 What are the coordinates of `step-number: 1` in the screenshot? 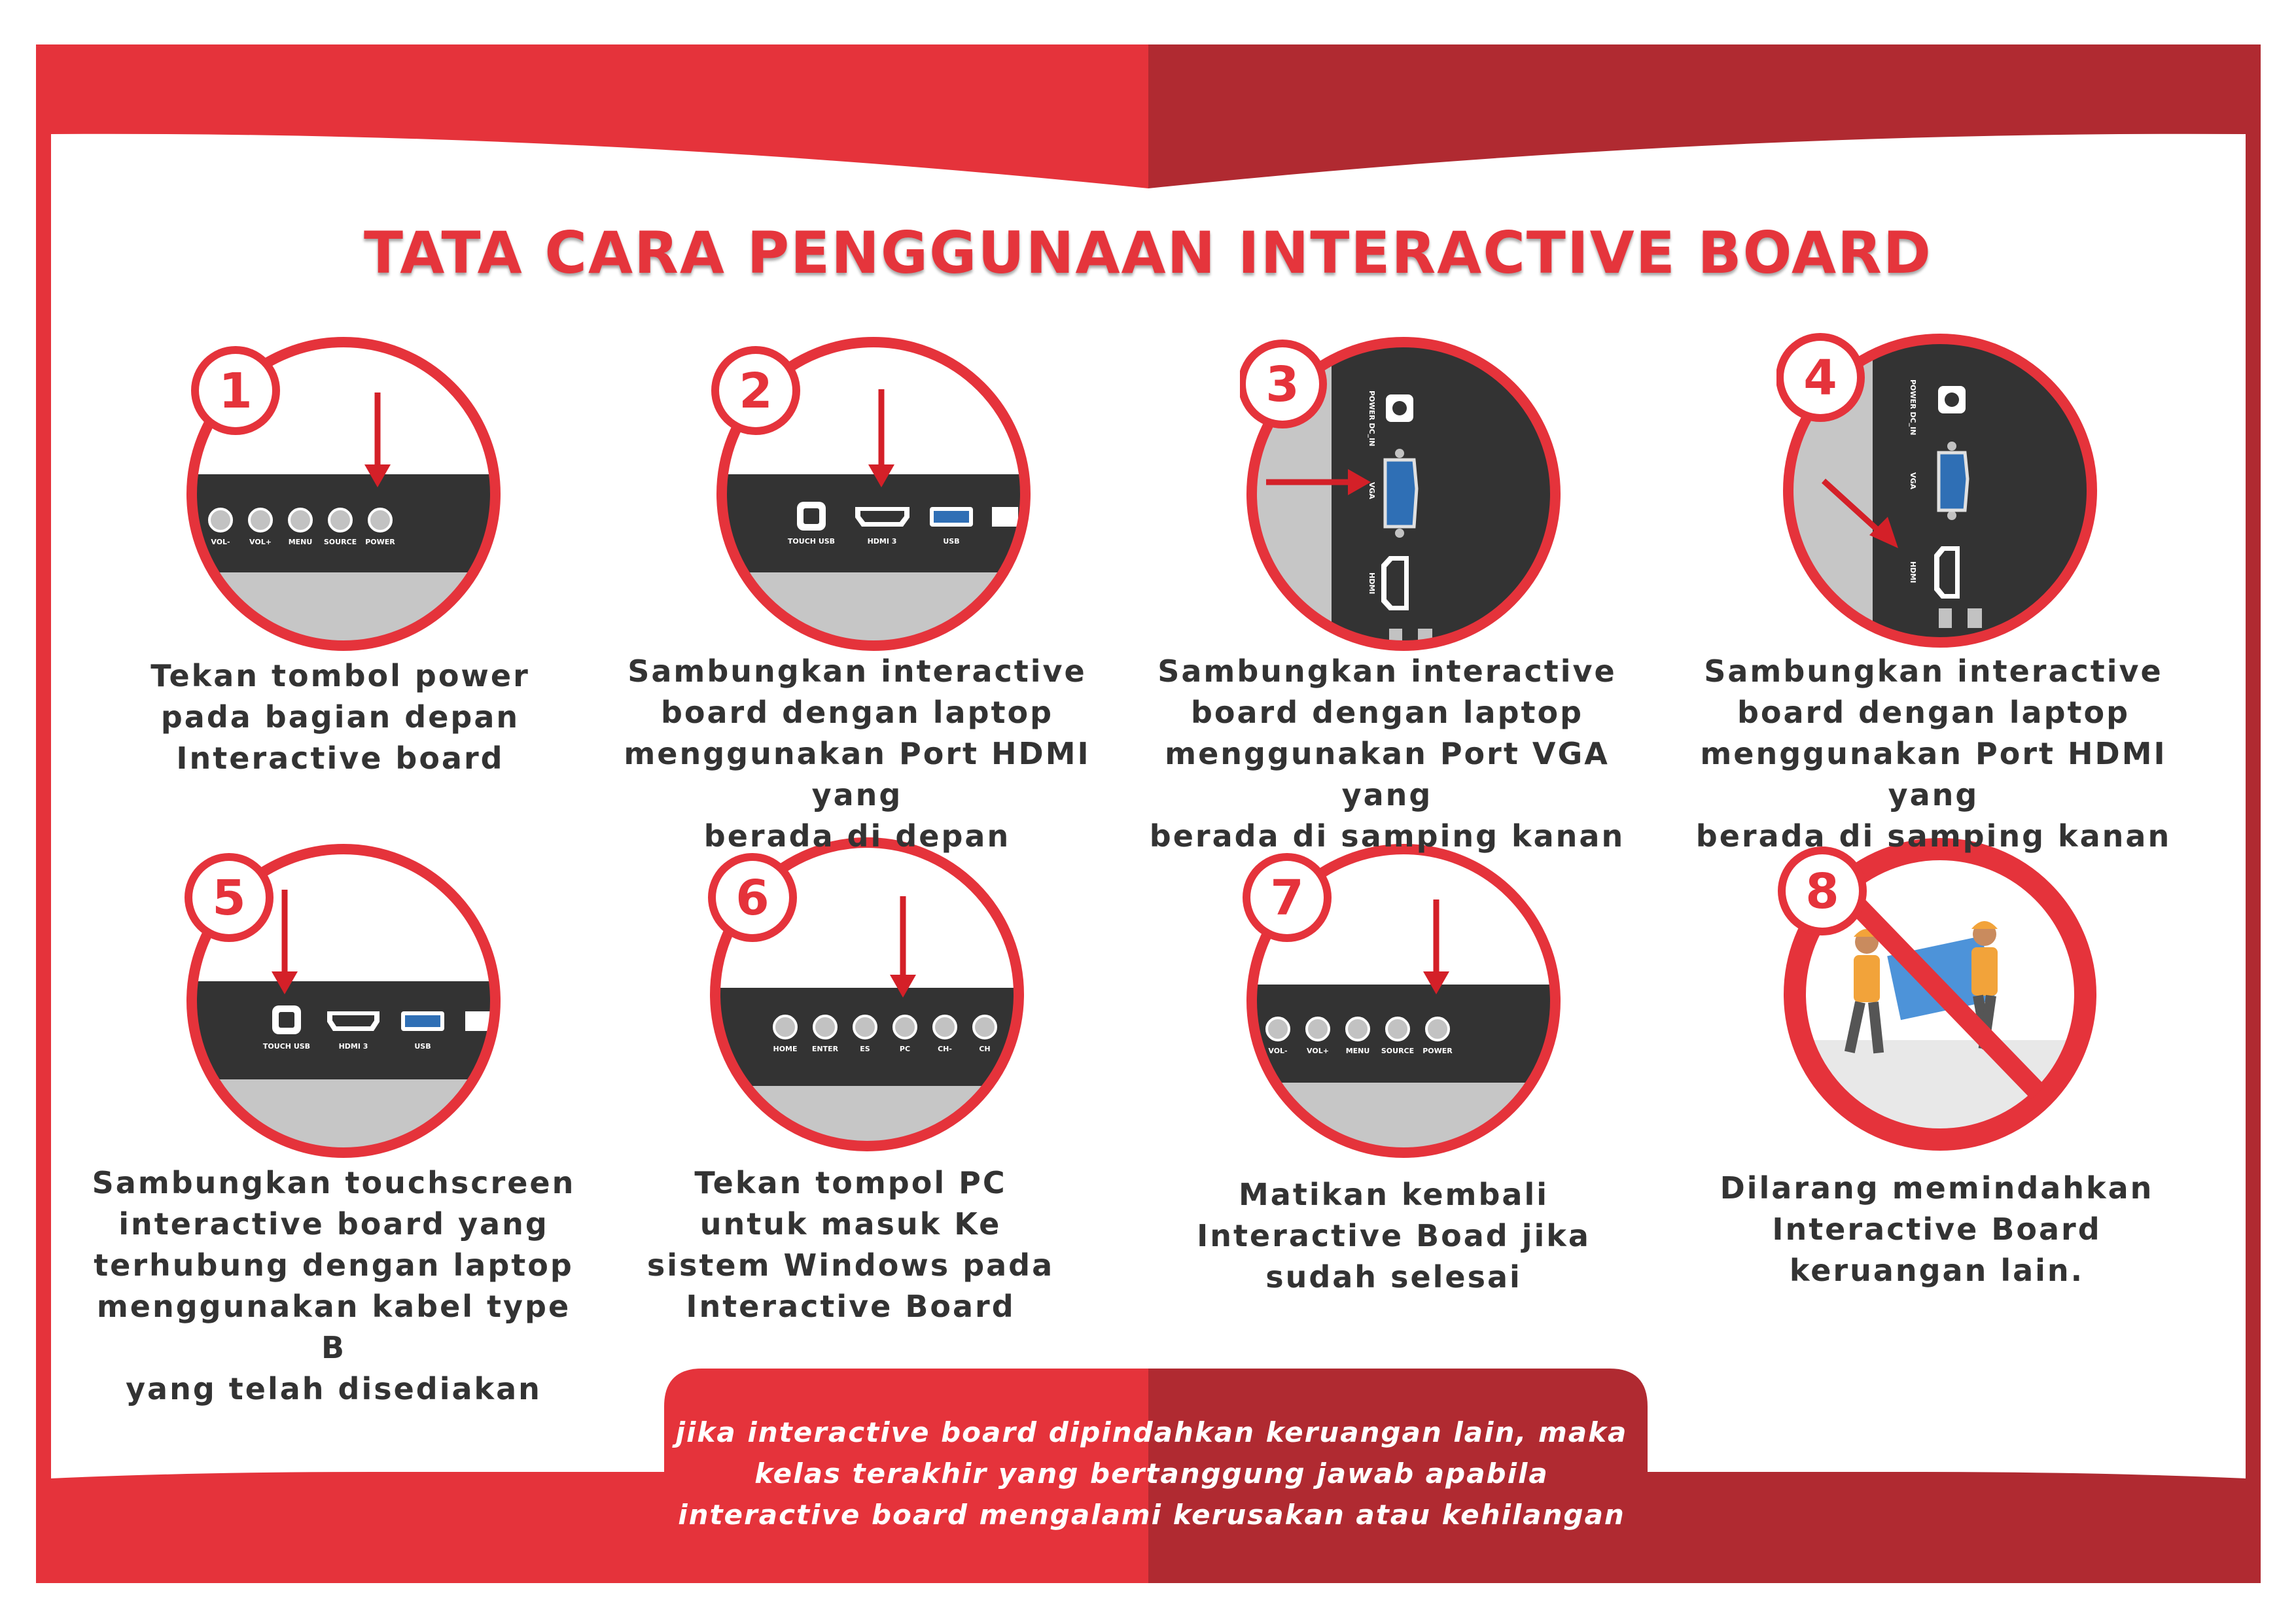 It's located at (236, 391).